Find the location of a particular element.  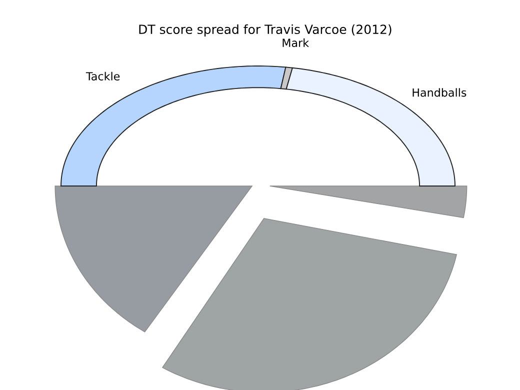

slice-label: Tackle is located at coordinates (103, 76).